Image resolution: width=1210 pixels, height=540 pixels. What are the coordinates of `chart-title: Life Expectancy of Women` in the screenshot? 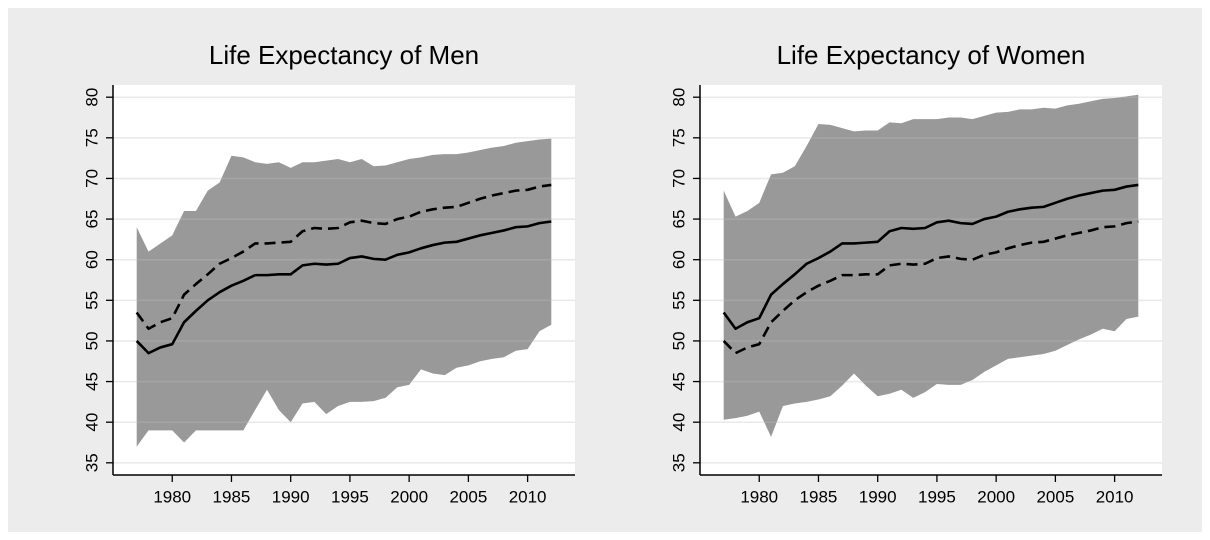 It's located at (931, 55).